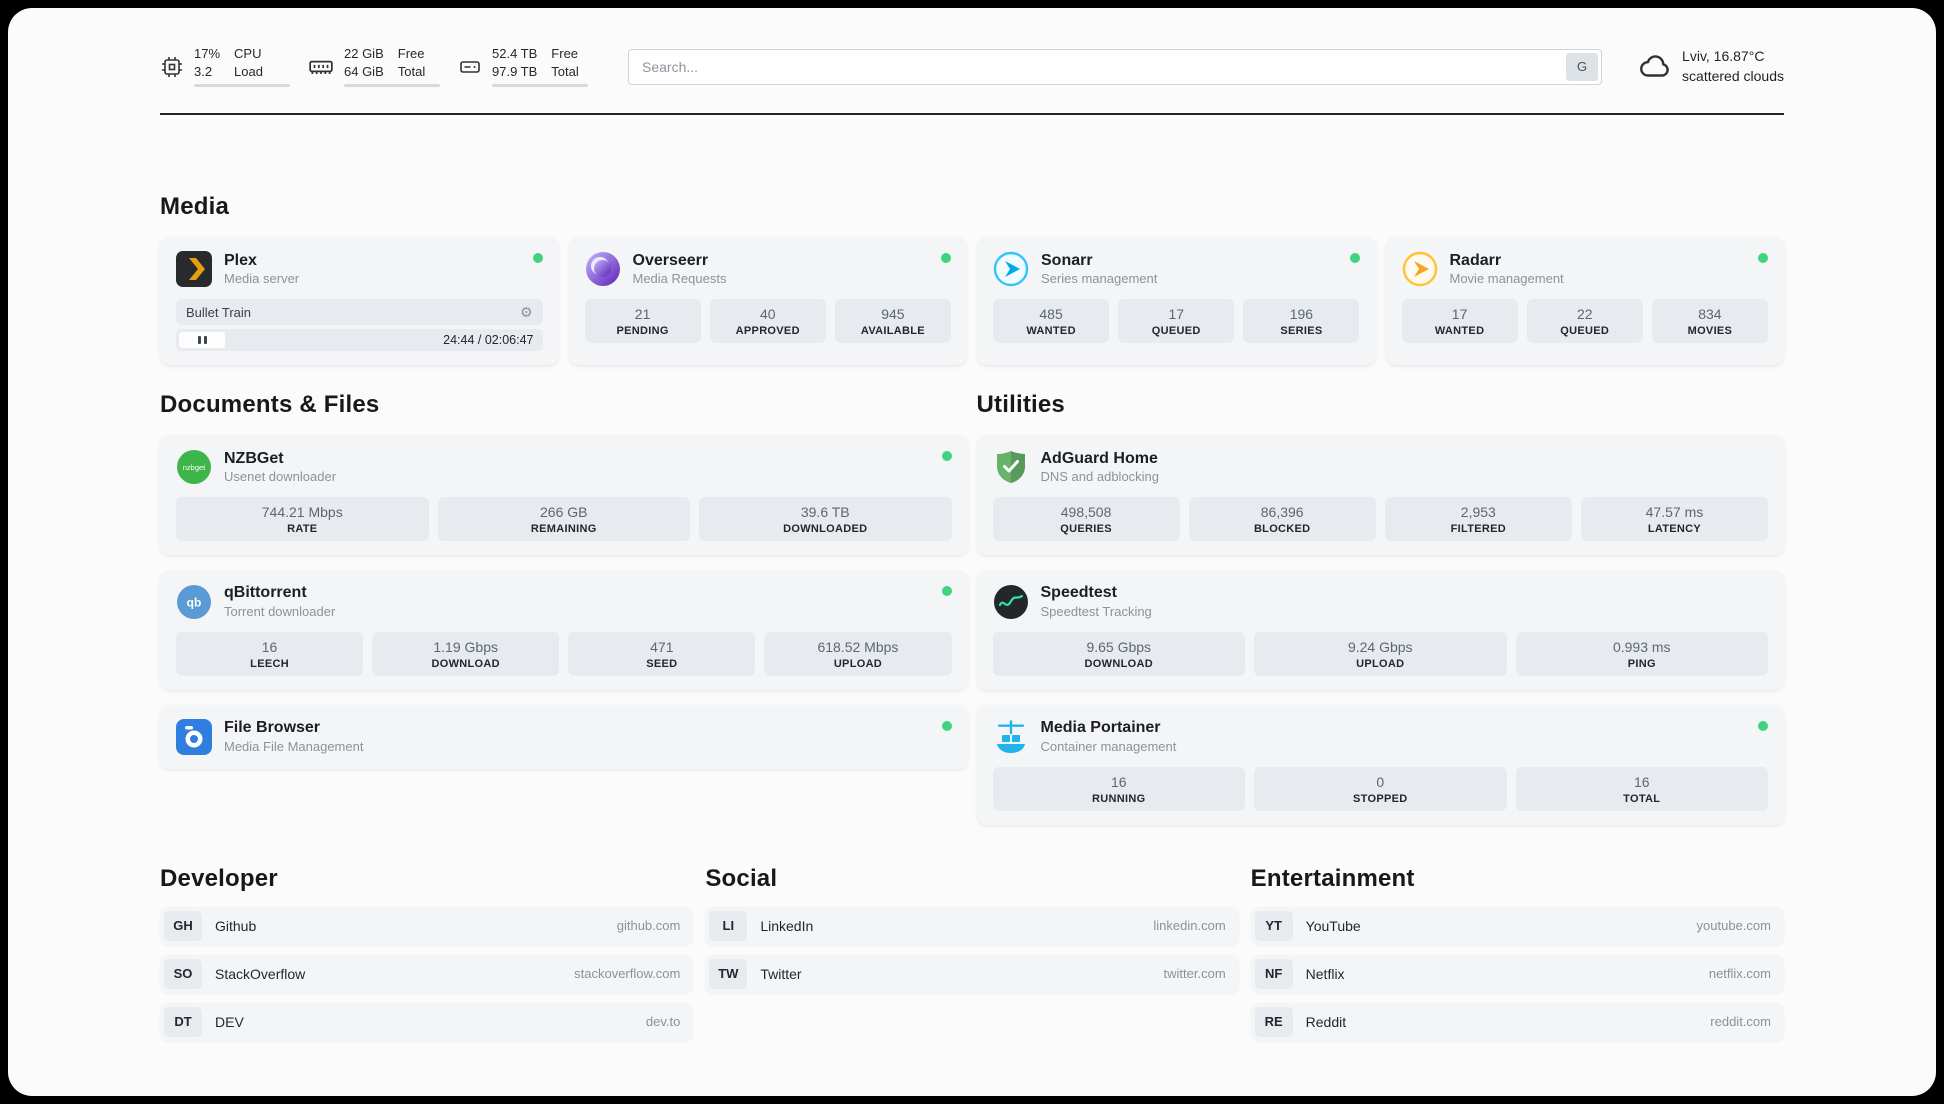 Image resolution: width=1944 pixels, height=1104 pixels. What do you see at coordinates (265, 593) in the screenshot?
I see `app-name: qBittorrent` at bounding box center [265, 593].